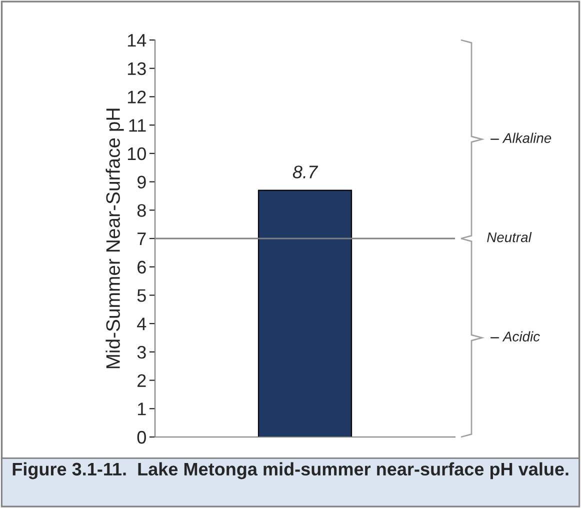  I want to click on y-tick-label: 4, so click(141, 324).